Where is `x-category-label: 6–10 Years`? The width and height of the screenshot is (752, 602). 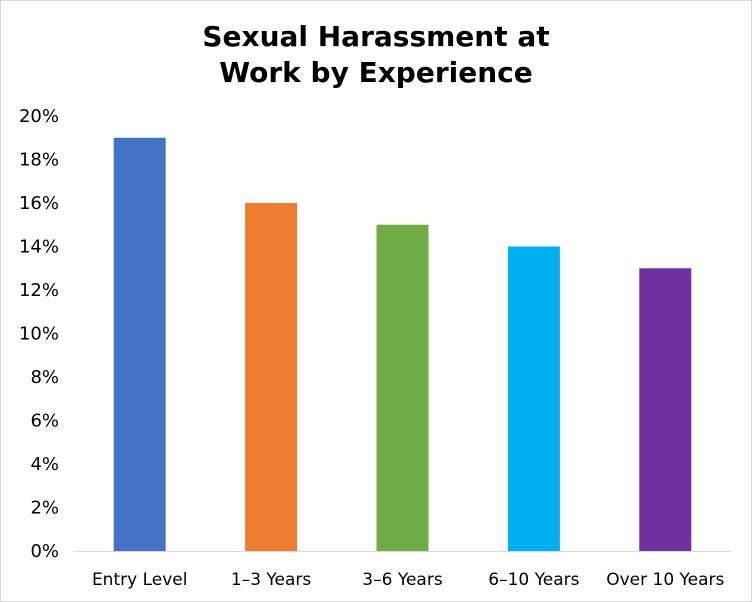
x-category-label: 6–10 Years is located at coordinates (533, 580).